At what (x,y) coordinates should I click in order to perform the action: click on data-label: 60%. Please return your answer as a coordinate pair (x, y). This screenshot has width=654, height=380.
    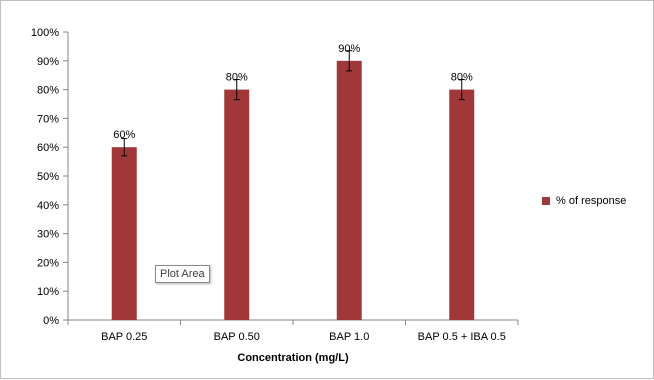
    Looking at the image, I should click on (124, 135).